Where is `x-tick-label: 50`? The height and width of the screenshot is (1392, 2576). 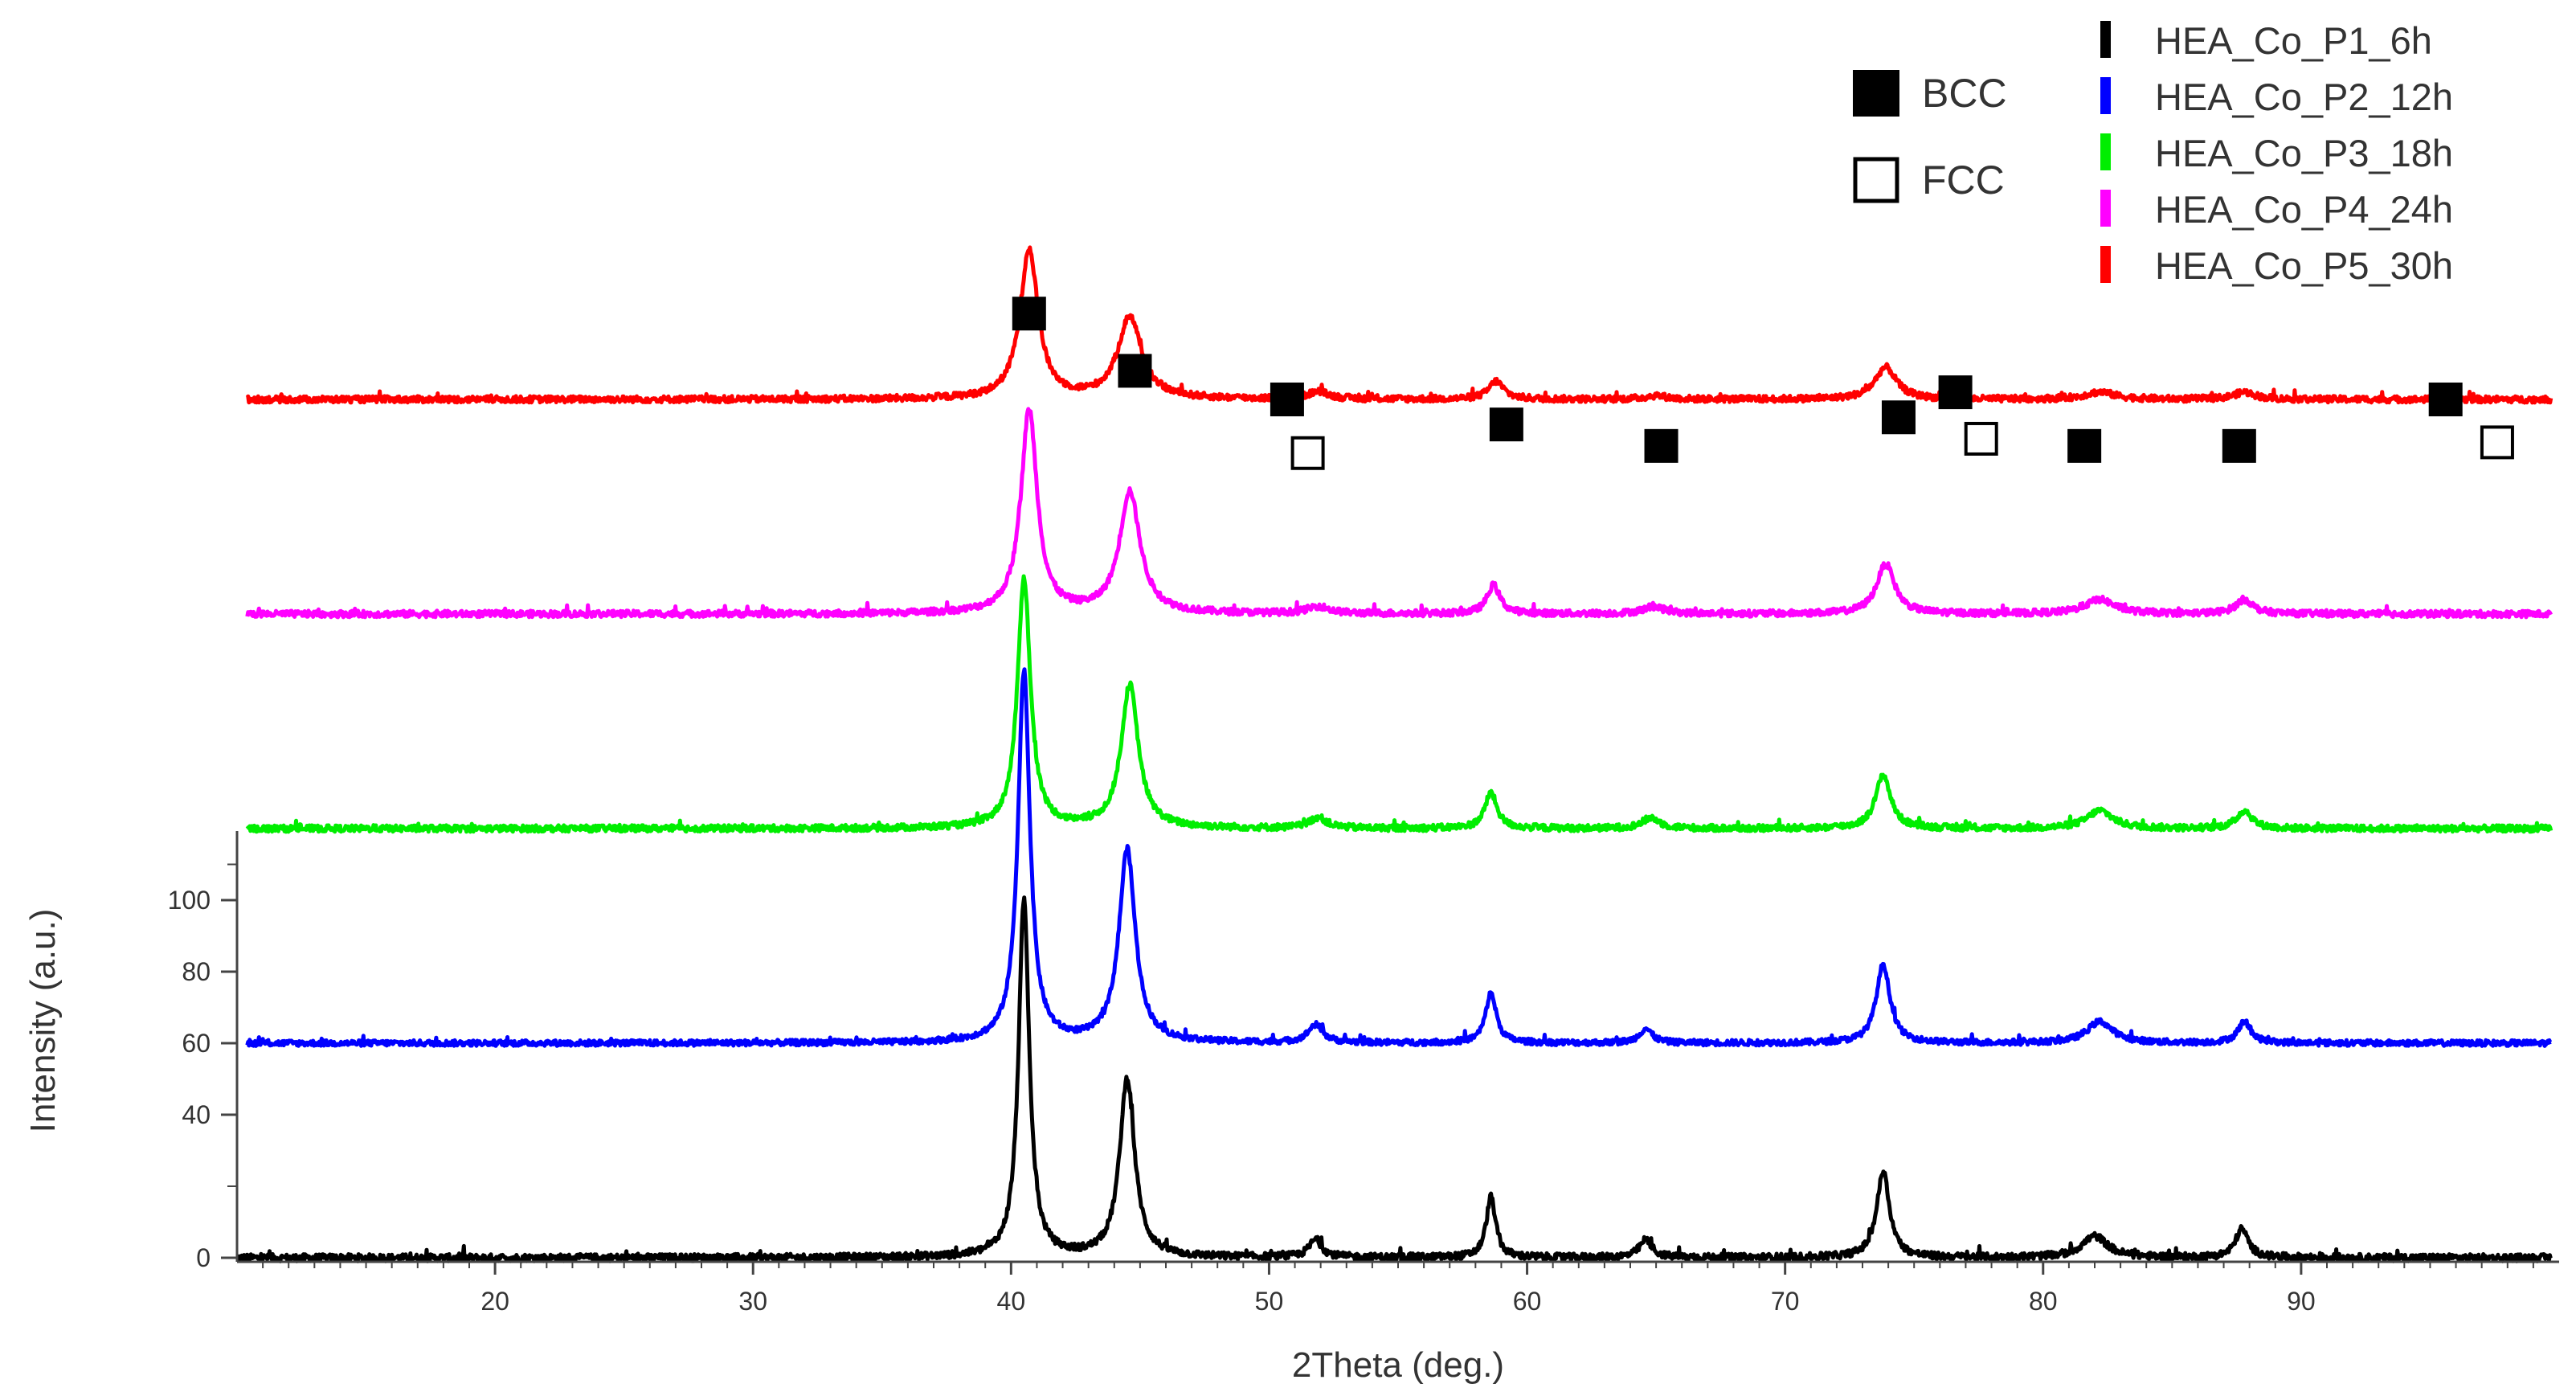 x-tick-label: 50 is located at coordinates (1269, 1301).